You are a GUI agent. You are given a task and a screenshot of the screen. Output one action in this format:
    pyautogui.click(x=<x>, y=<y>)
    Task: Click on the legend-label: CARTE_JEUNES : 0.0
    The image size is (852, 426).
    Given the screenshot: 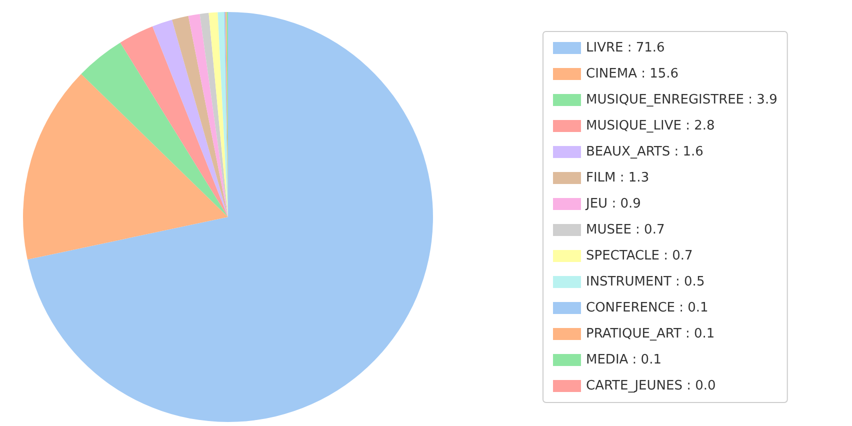 What is the action you would take?
    pyautogui.click(x=651, y=386)
    